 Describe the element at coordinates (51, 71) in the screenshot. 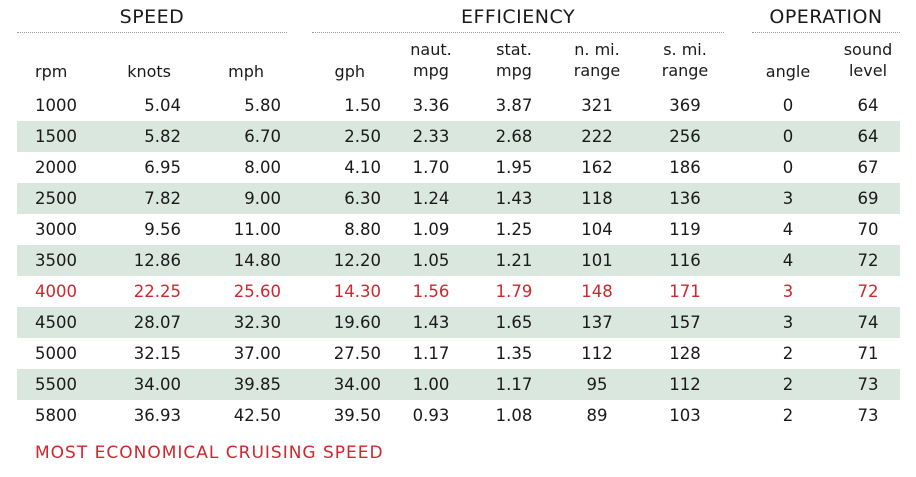

I see `col-head-rpm: rpm` at that location.